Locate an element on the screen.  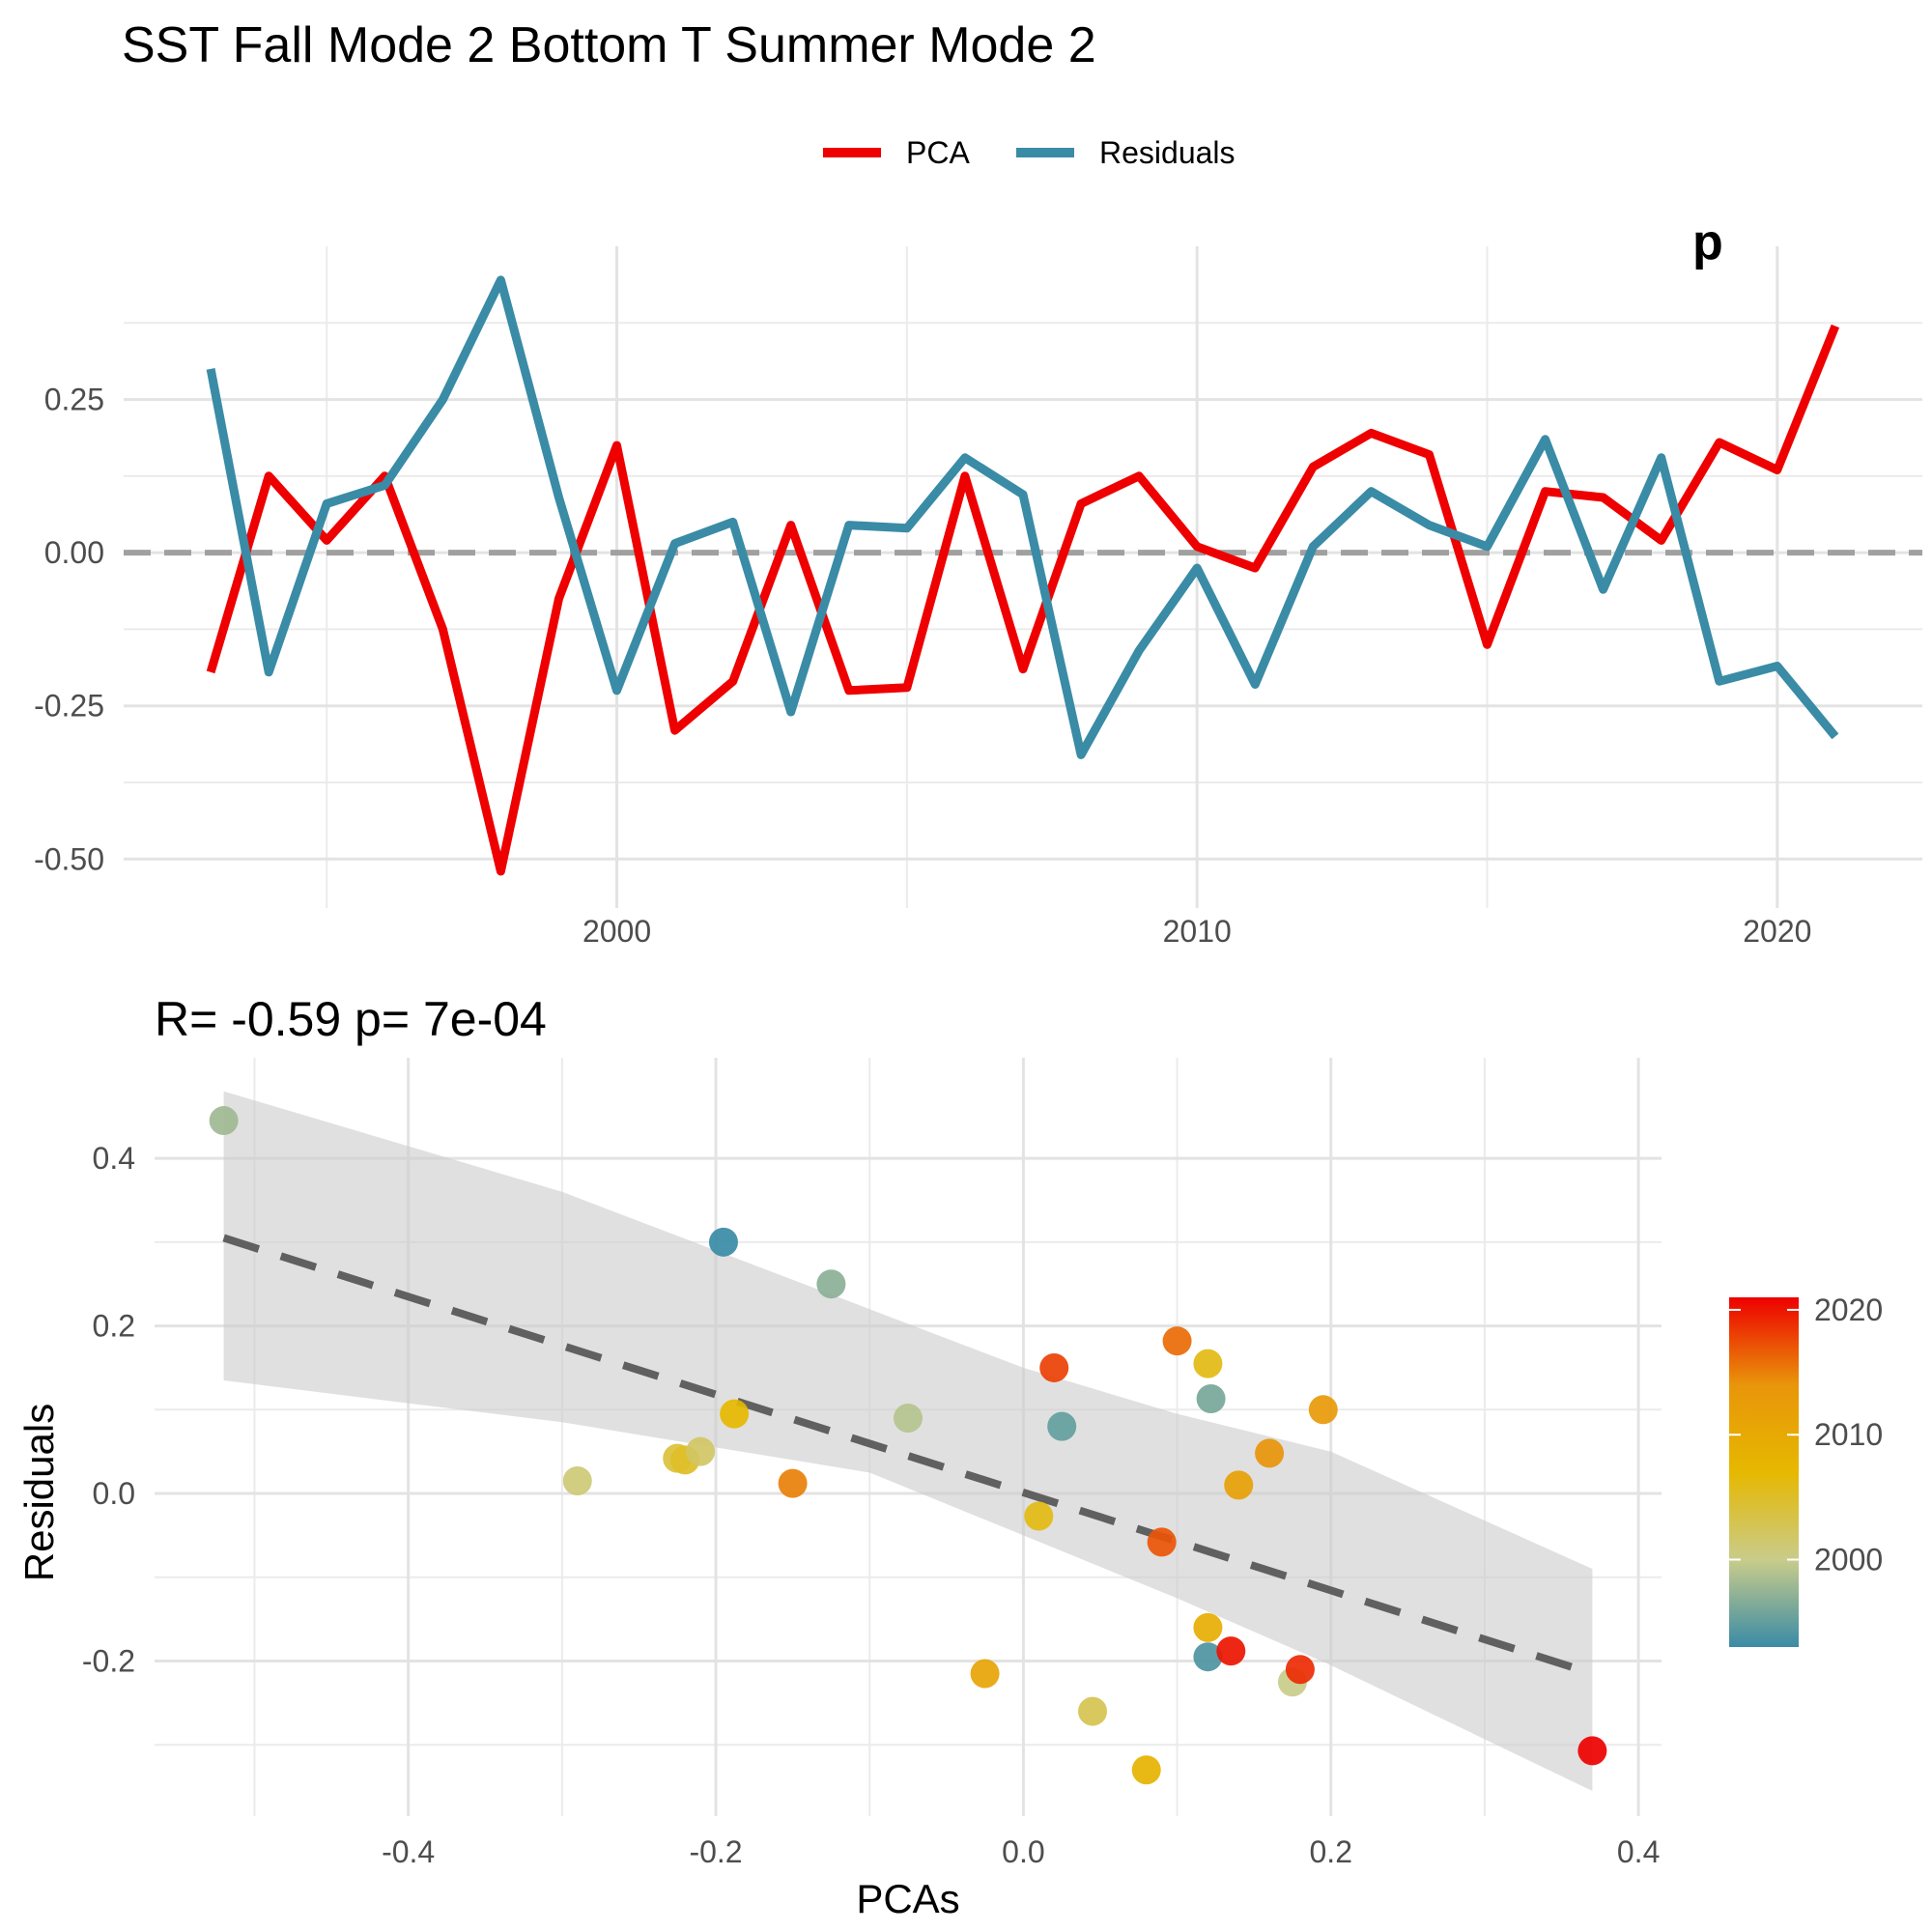
scatter-y-axis-title: Residuals is located at coordinates (39, 1492).